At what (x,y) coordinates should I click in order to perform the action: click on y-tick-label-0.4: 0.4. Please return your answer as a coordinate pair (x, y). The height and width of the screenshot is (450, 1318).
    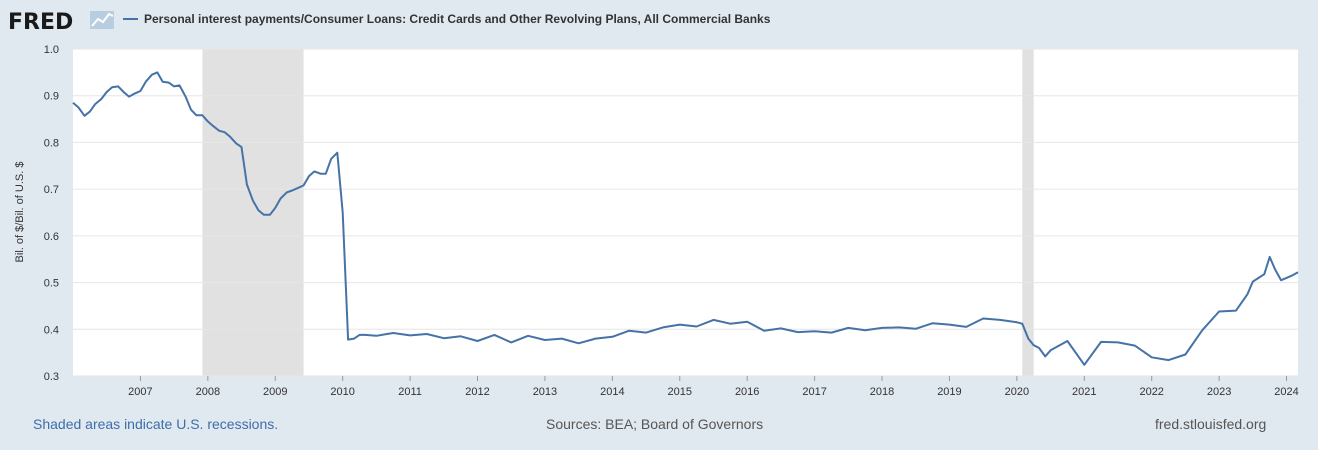
    Looking at the image, I should click on (51, 330).